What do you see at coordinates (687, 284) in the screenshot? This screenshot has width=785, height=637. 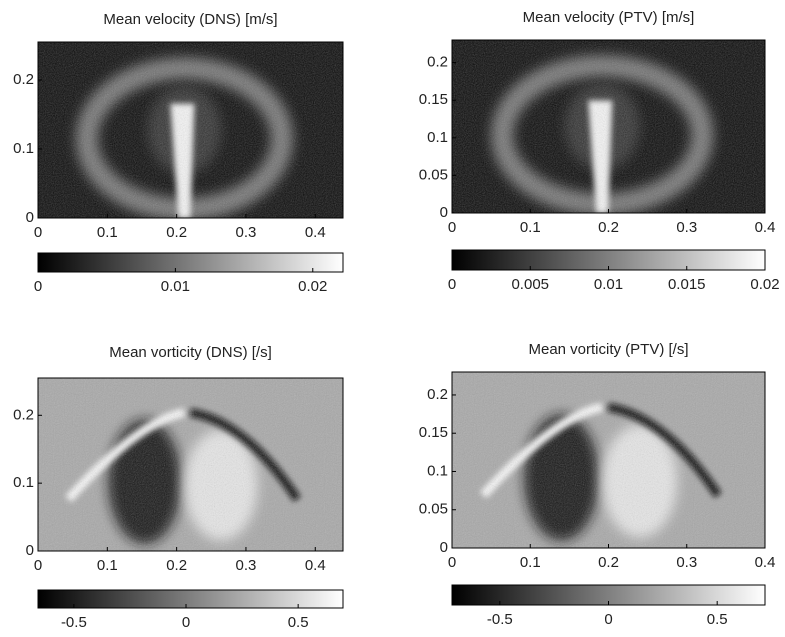 I see `colorbar-tick-label: 0.015` at bounding box center [687, 284].